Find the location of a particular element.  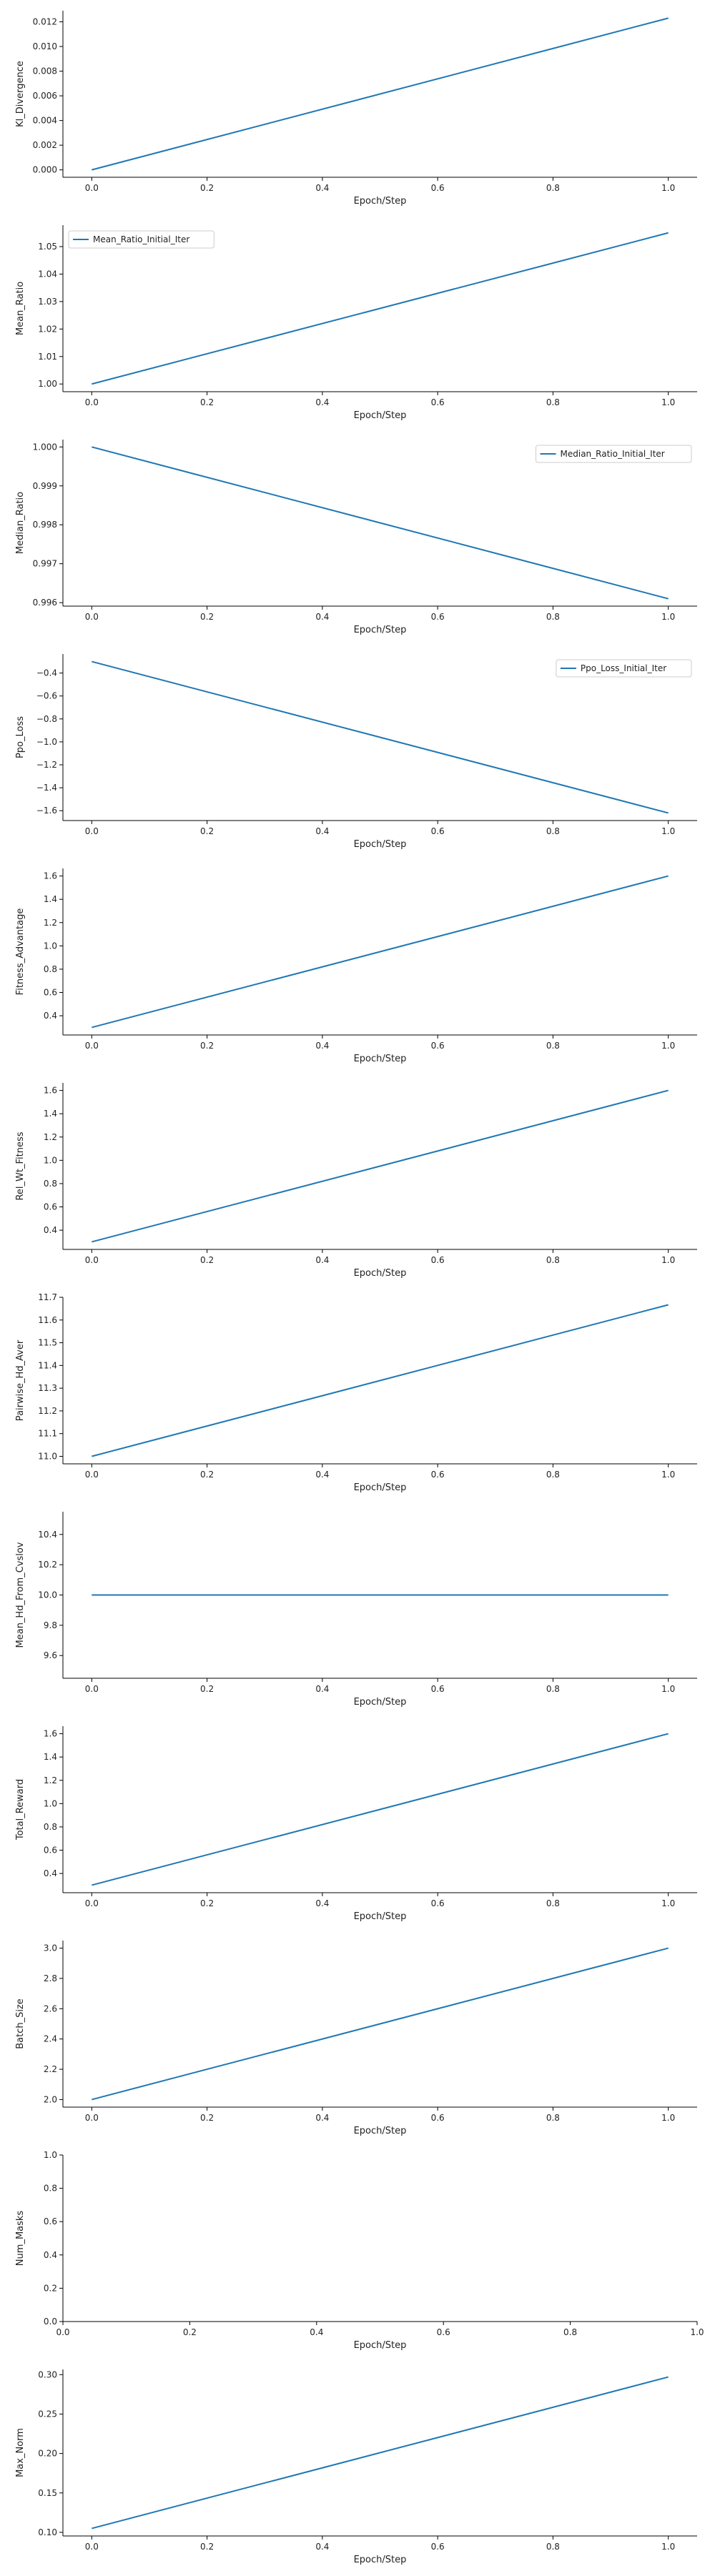

y-axis-label: Kl_Divergence is located at coordinates (20, 94).